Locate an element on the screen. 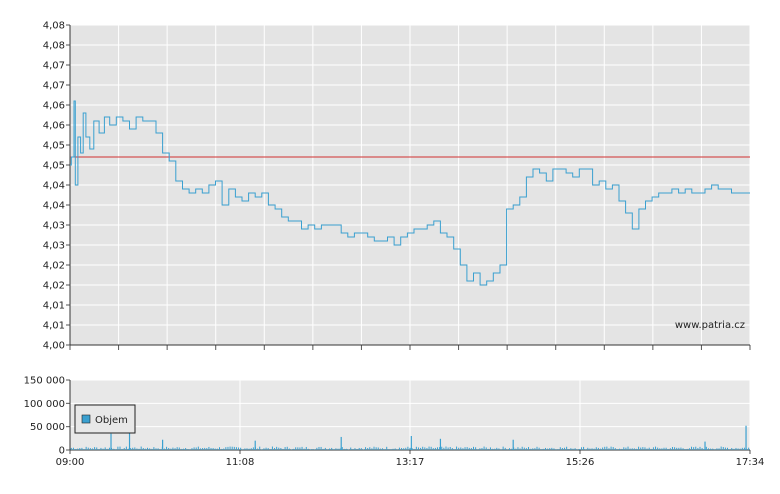 The width and height of the screenshot is (780, 494). price-y-tick-label: 4,00 is located at coordinates (54, 346).